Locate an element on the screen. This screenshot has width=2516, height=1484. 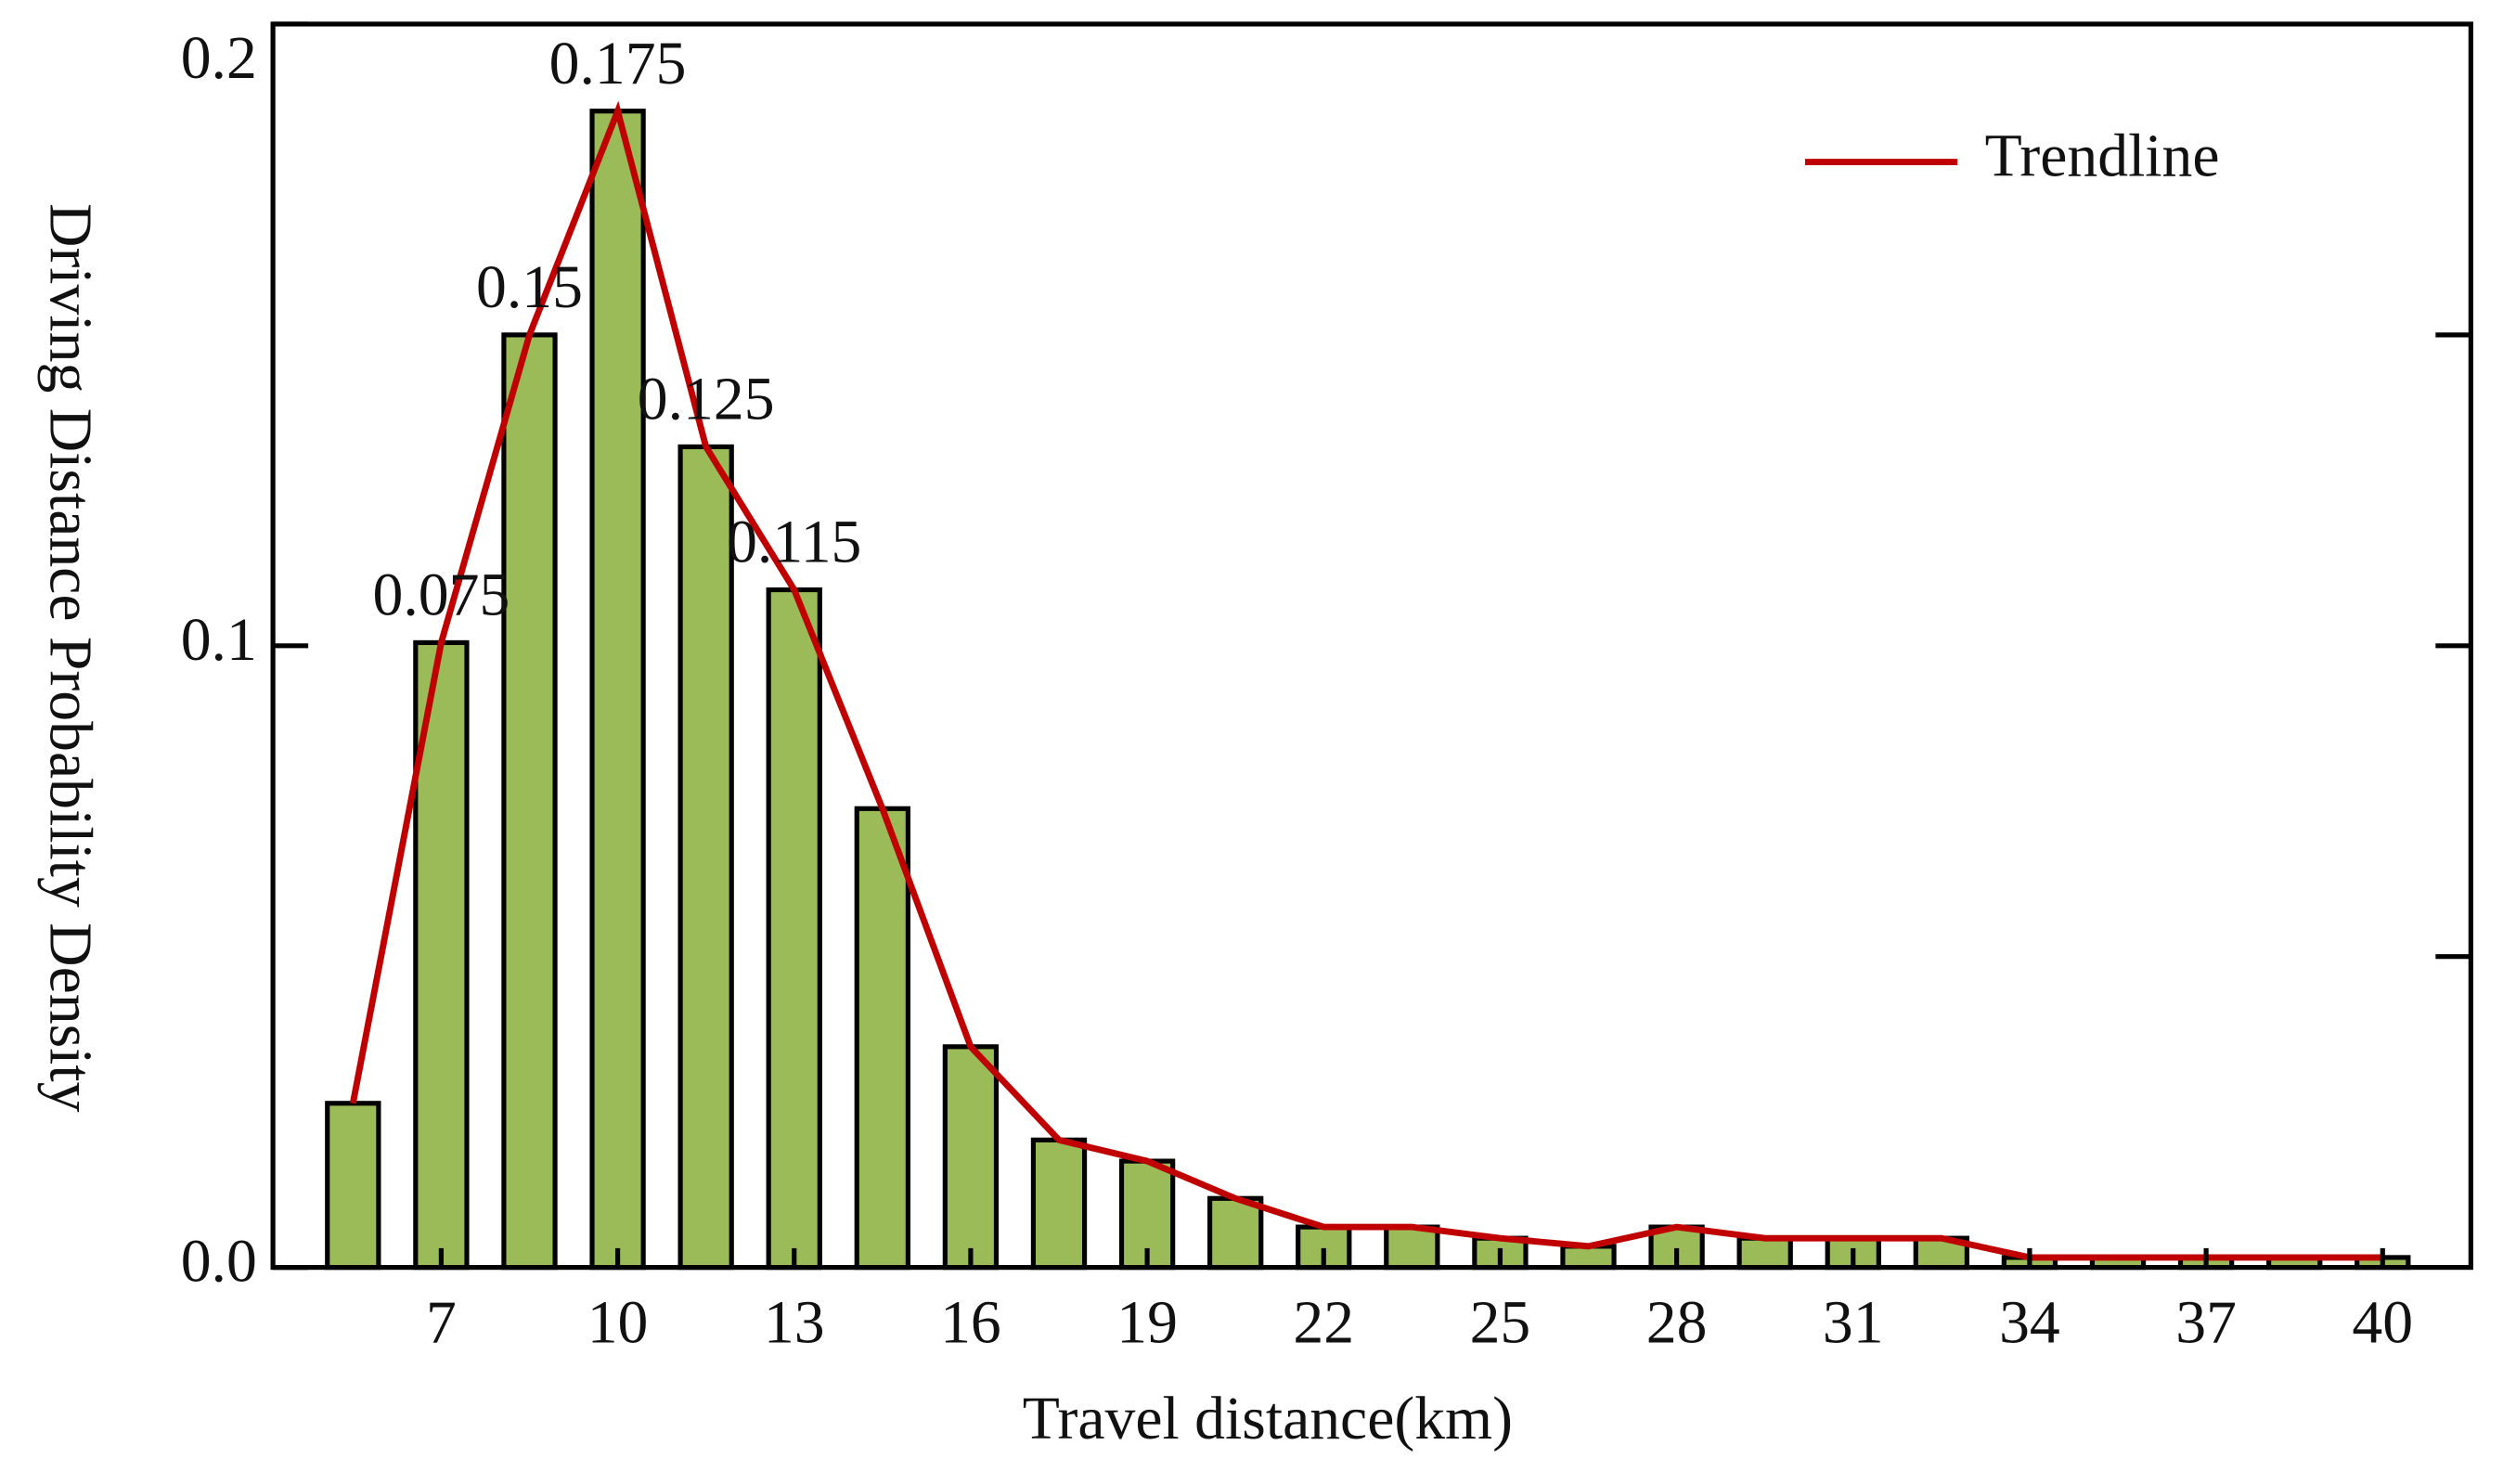
annotation: 0.075 is located at coordinates (441, 595).